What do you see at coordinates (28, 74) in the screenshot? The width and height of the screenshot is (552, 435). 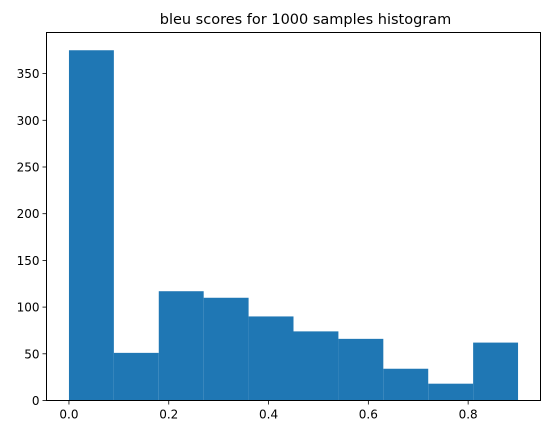 I see `y-tick-label: 350` at bounding box center [28, 74].